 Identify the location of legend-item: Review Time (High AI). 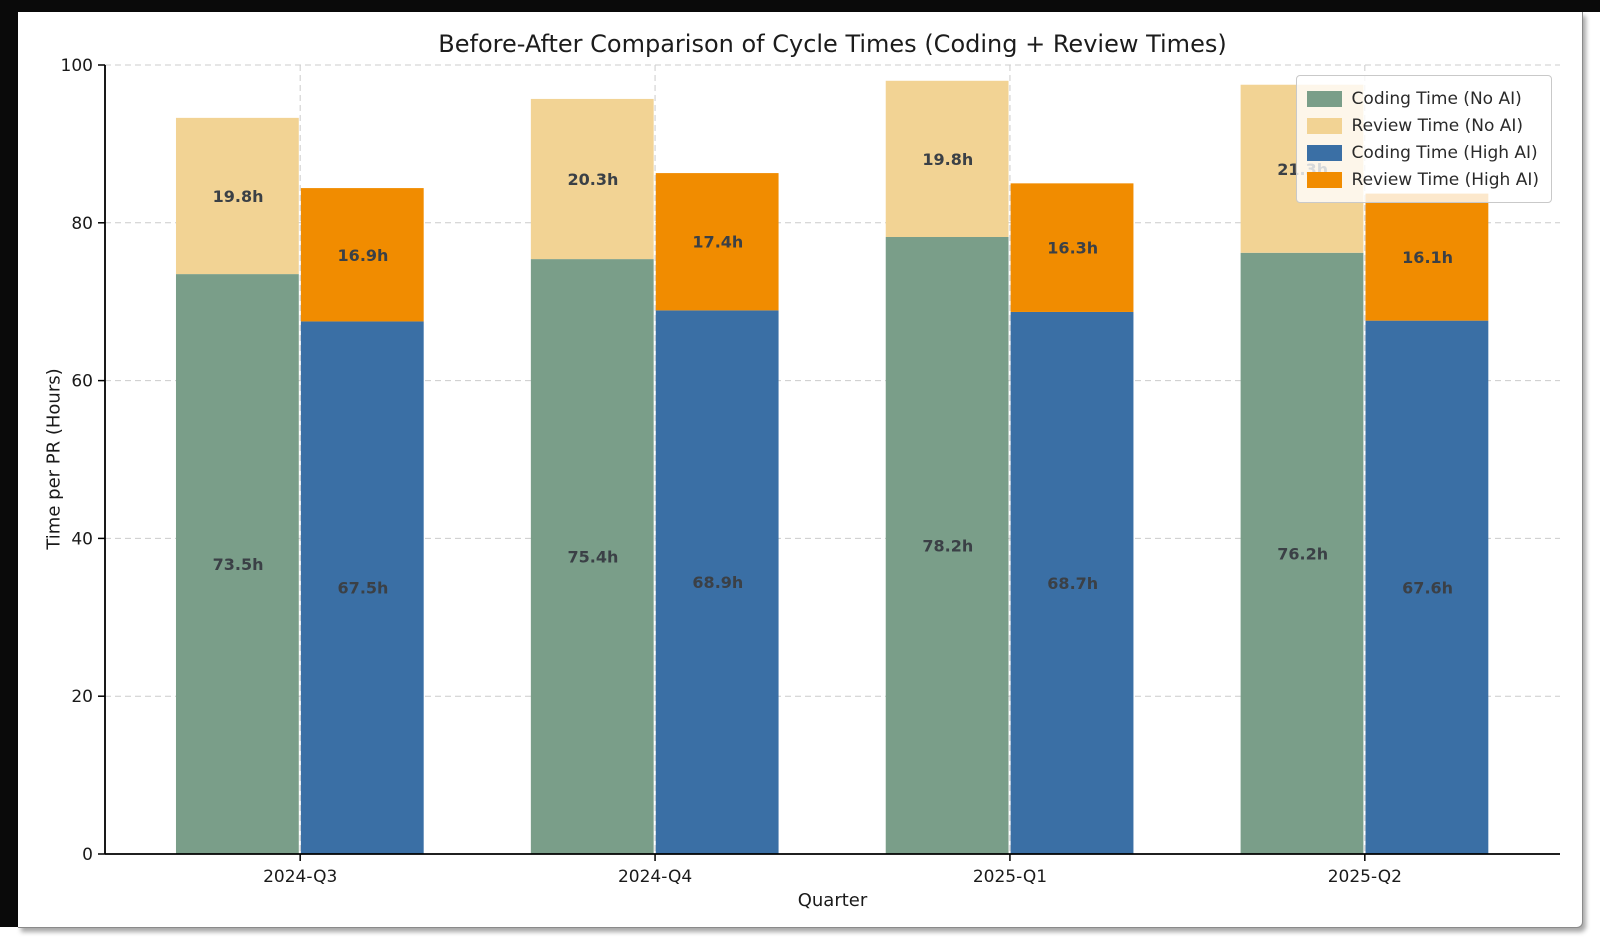
(1422, 179).